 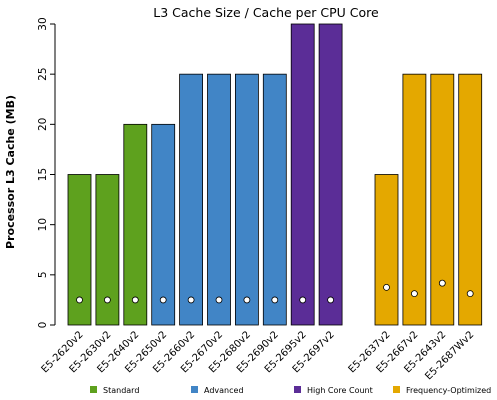 I want to click on category-label: E5-2687Wv2, so click(x=449, y=355).